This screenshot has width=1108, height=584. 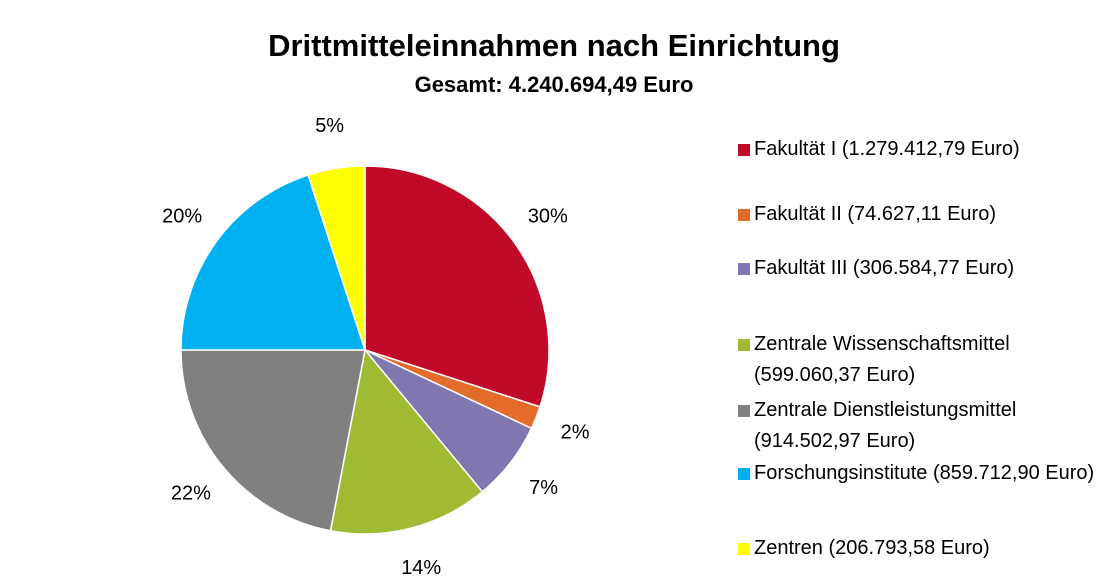 What do you see at coordinates (548, 216) in the screenshot?
I see `data-label: 30%` at bounding box center [548, 216].